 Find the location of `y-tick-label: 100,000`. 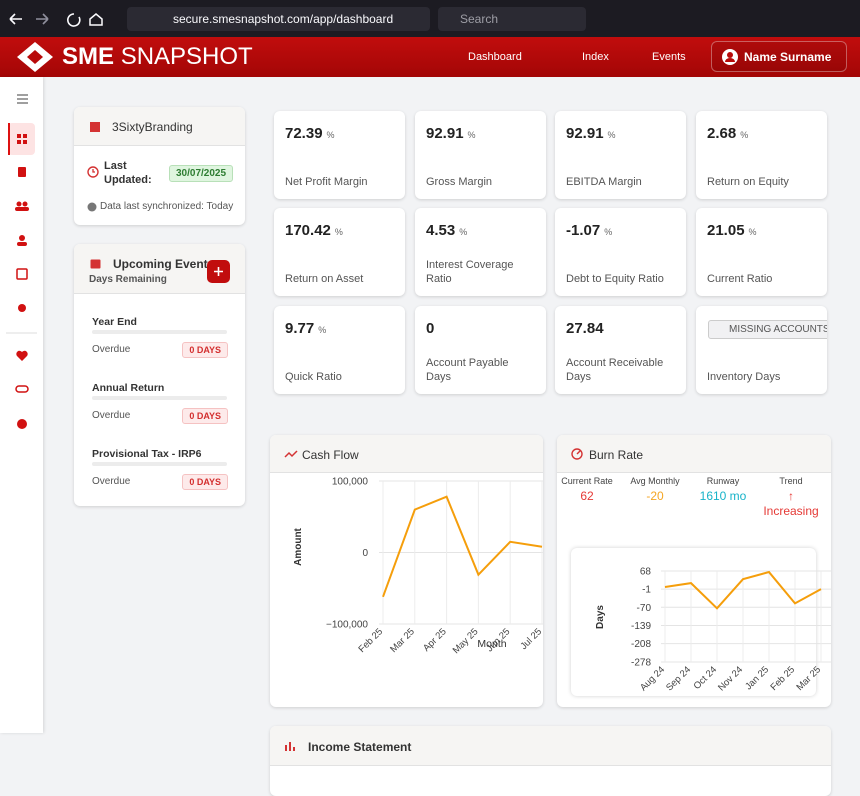

y-tick-label: 100,000 is located at coordinates (350, 482).